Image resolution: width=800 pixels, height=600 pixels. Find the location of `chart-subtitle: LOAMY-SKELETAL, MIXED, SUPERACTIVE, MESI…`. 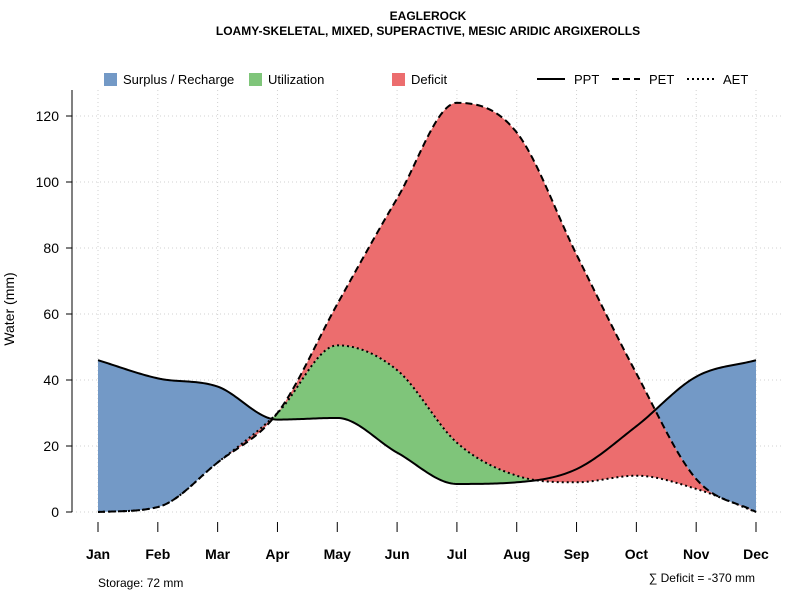

chart-subtitle: LOAMY-SKELETAL, MIXED, SUPERACTIVE, MESI… is located at coordinates (428, 31).